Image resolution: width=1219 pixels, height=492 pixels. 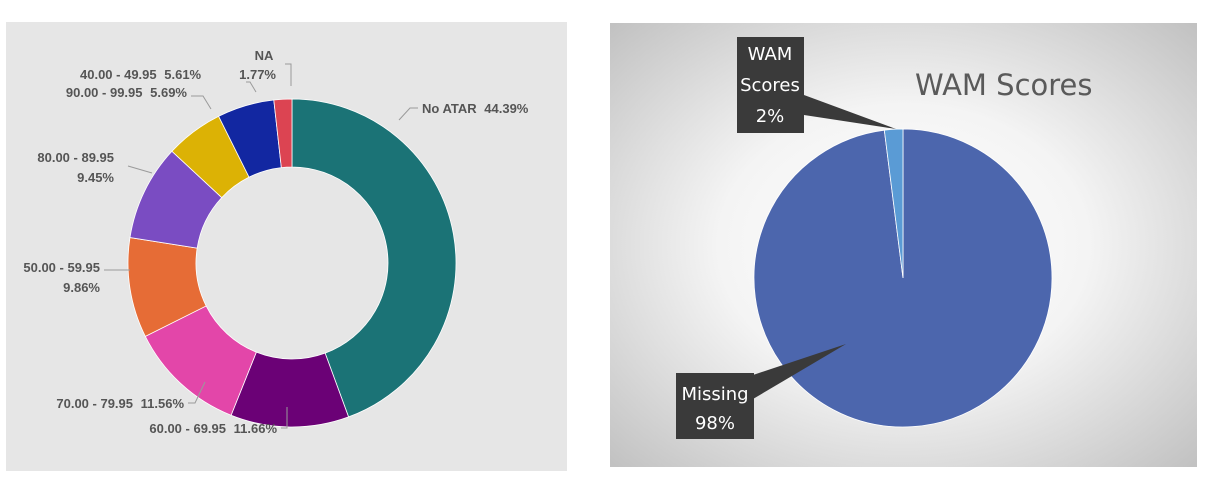 I want to click on slice-label-90-99-name: 90.00 - 99.95, so click(x=104, y=92).